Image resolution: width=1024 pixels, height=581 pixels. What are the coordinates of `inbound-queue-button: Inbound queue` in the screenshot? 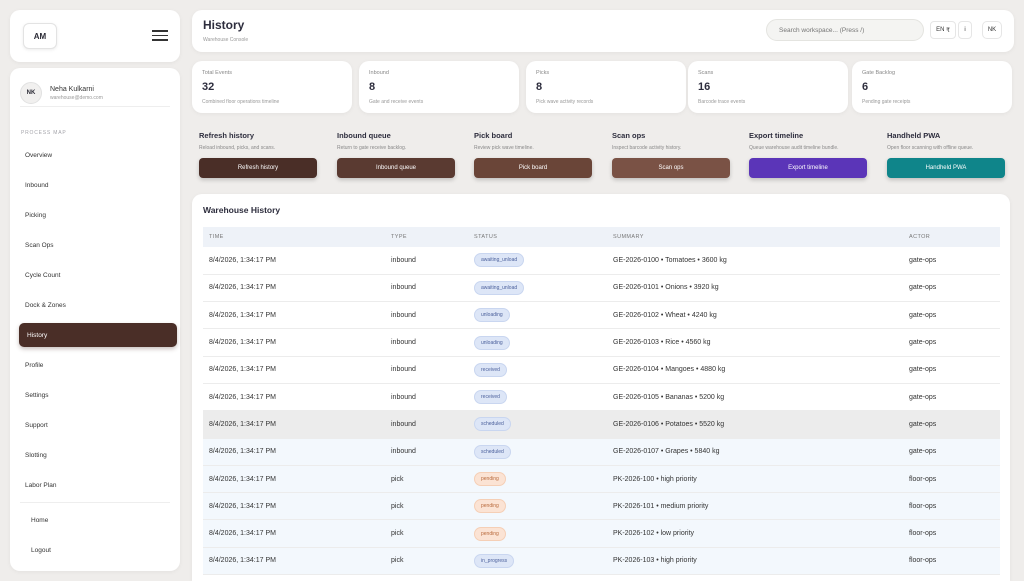 It's located at (396, 168).